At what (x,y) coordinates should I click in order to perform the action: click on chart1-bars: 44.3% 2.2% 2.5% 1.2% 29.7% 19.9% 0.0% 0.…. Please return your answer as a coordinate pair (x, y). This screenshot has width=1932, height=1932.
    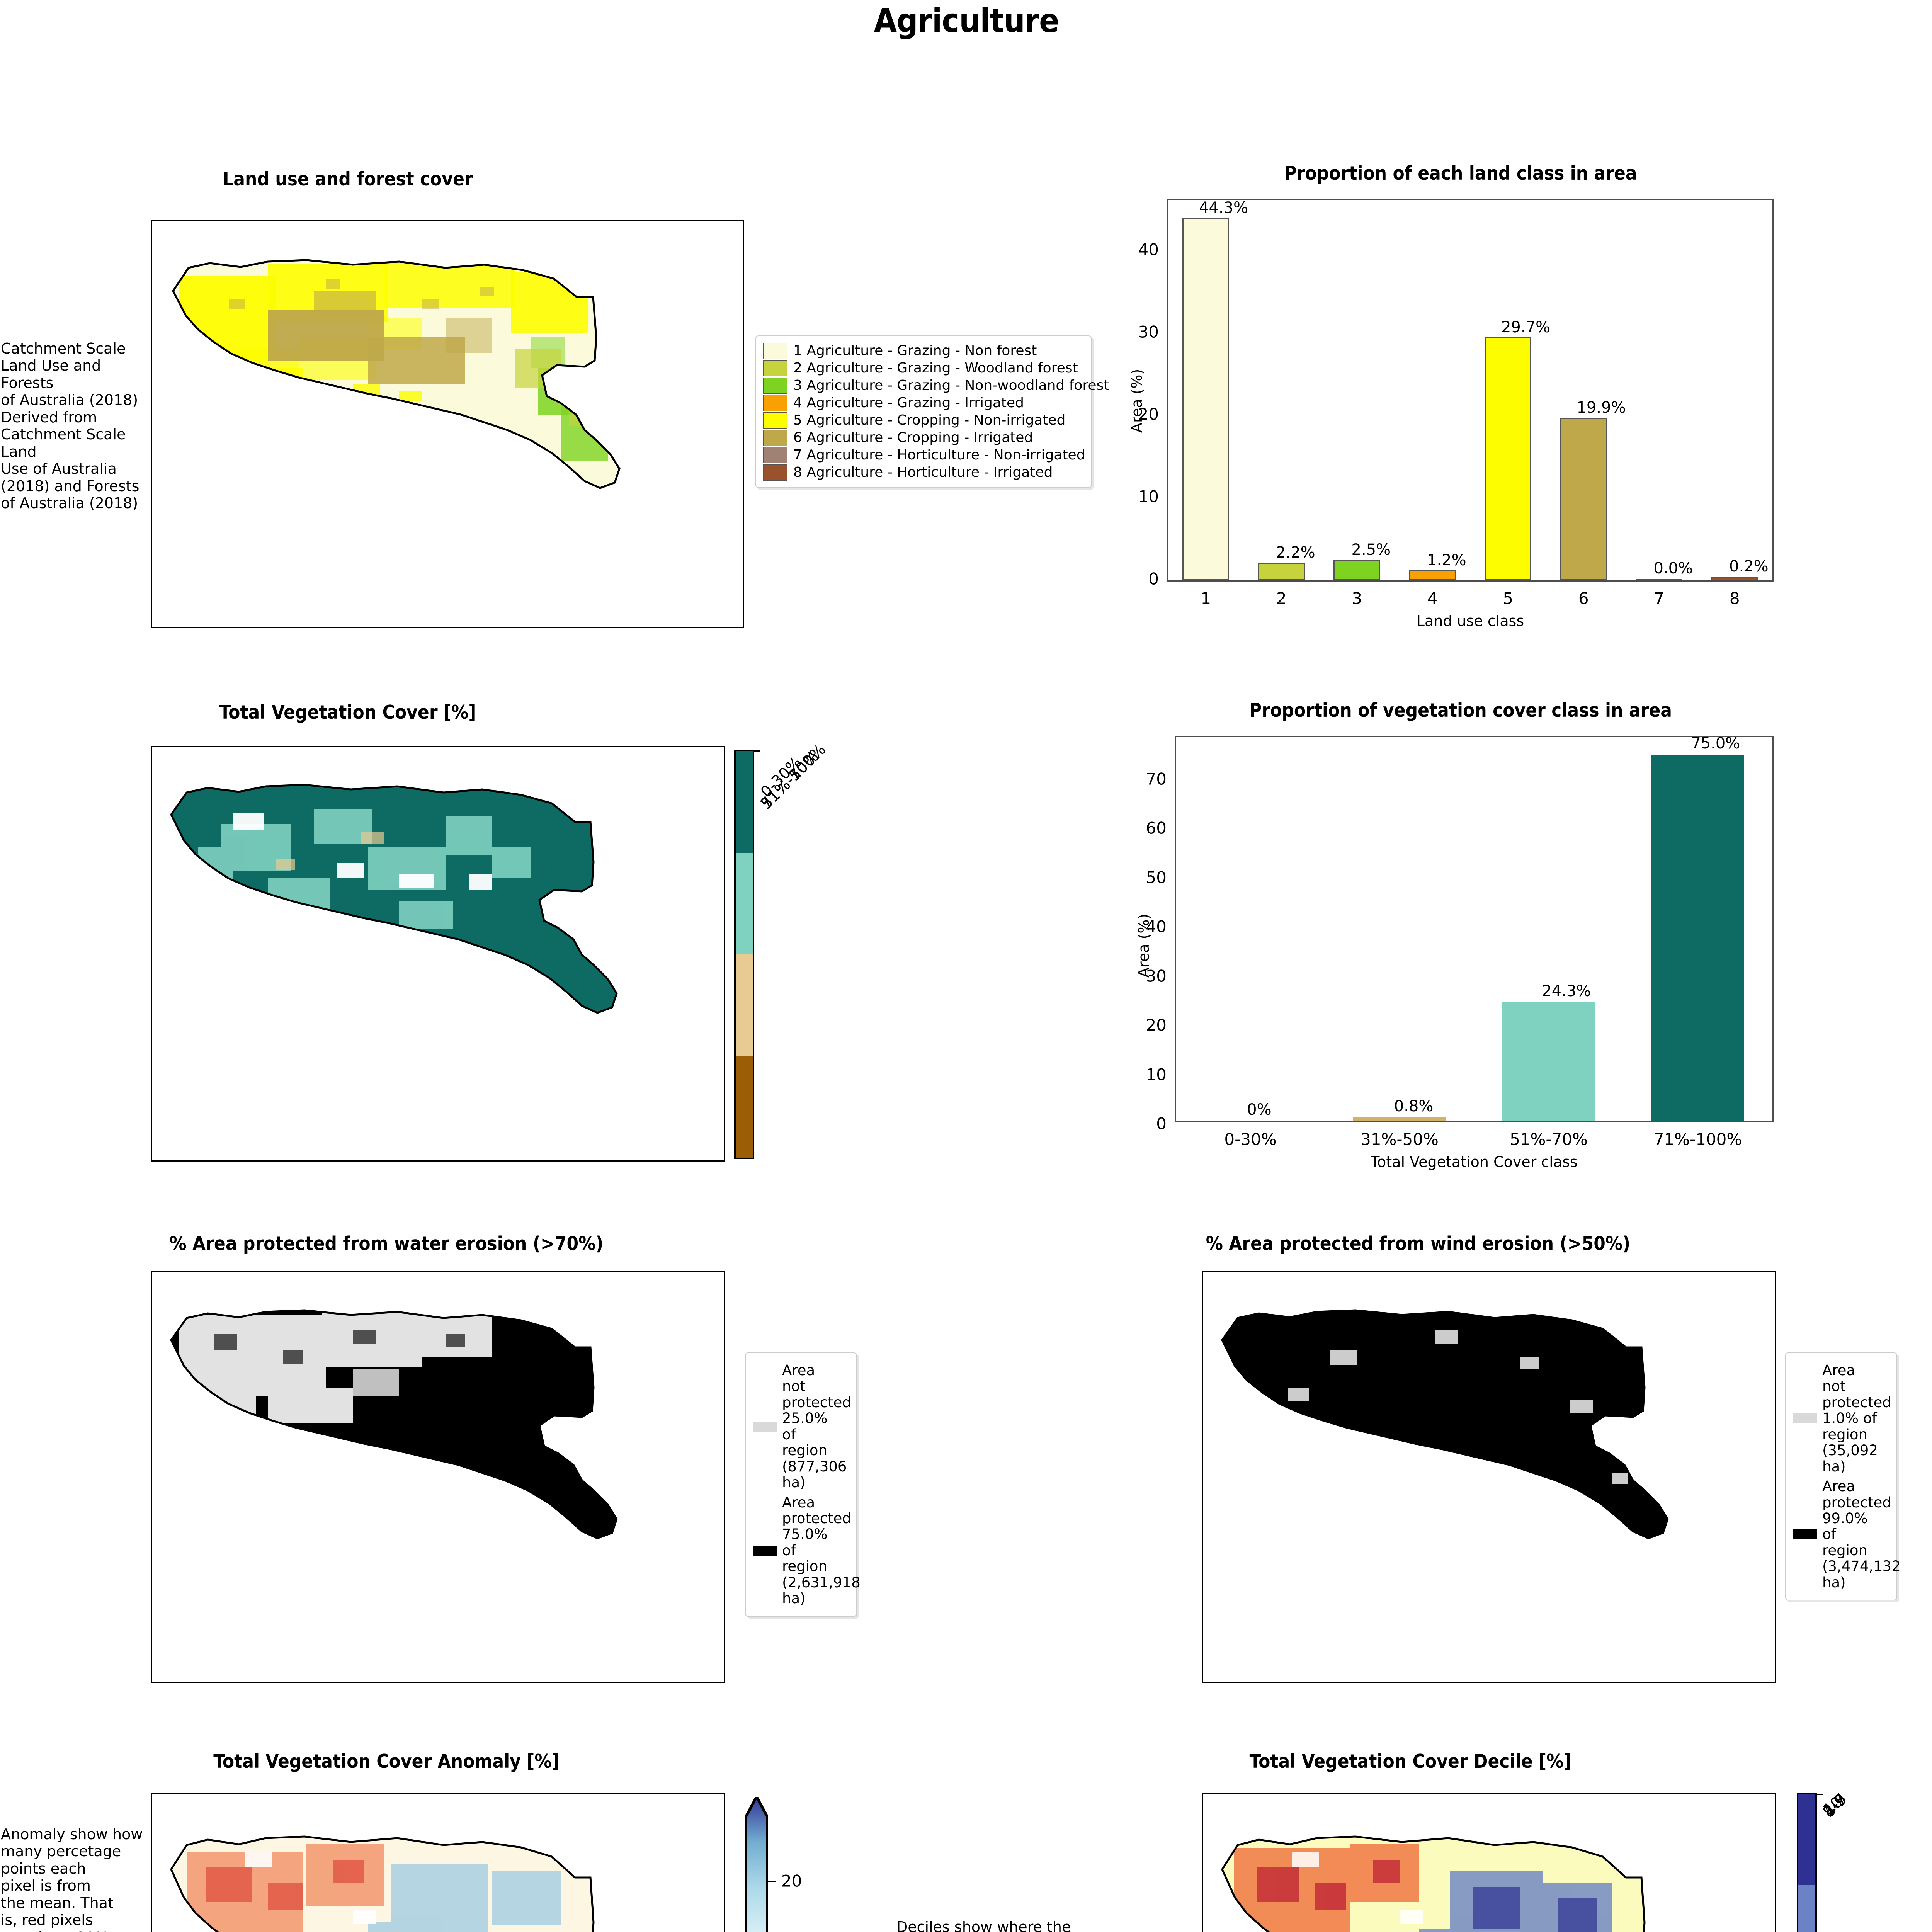
    Looking at the image, I should click on (1470, 390).